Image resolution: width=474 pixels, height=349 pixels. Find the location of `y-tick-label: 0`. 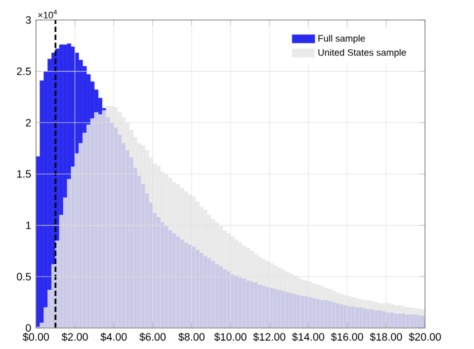

y-tick-label: 0 is located at coordinates (28, 328).